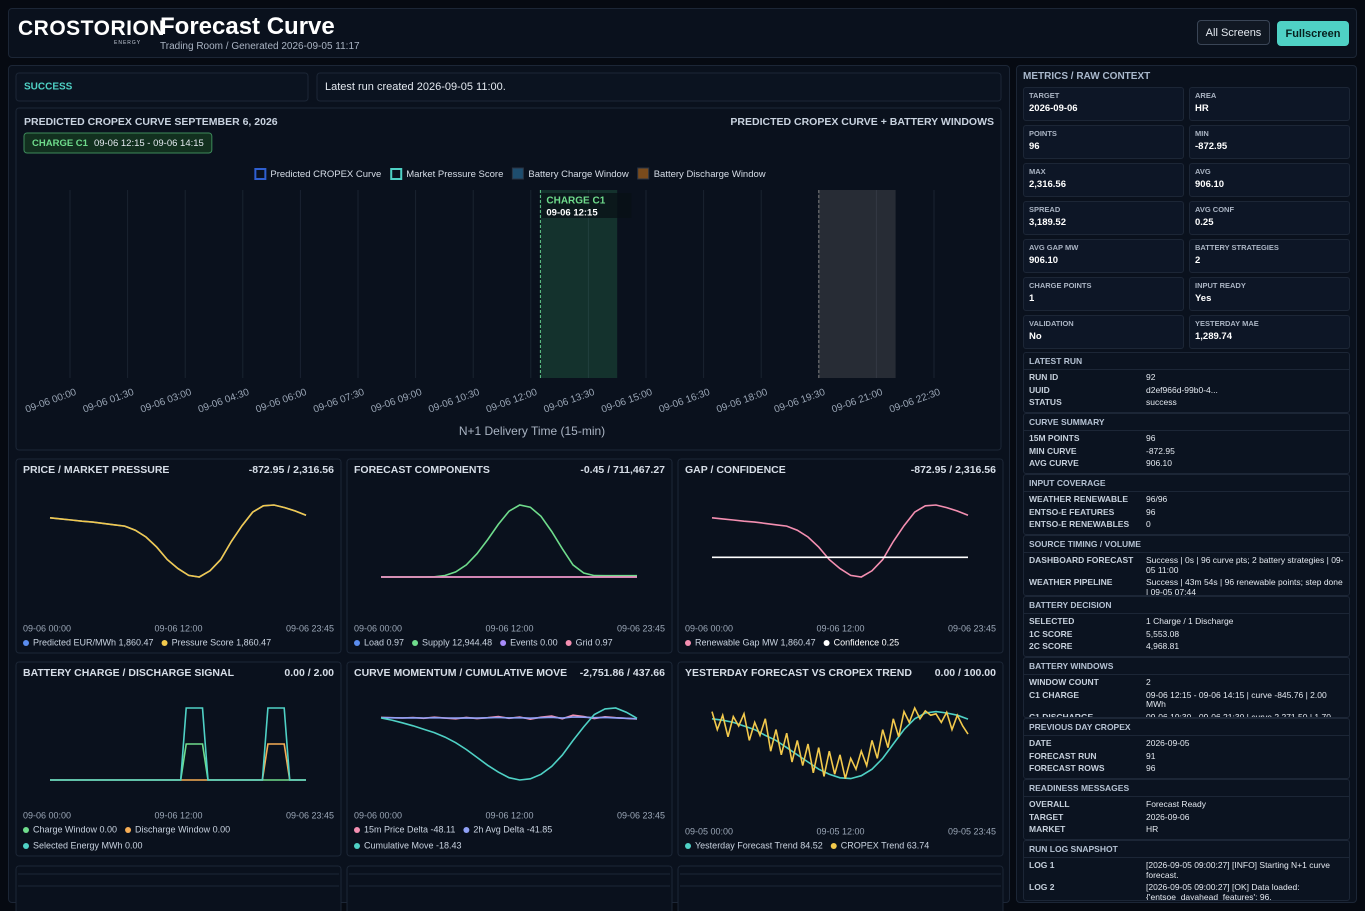  Describe the element at coordinates (1040, 743) in the screenshot. I see `row-key: DATE` at that location.